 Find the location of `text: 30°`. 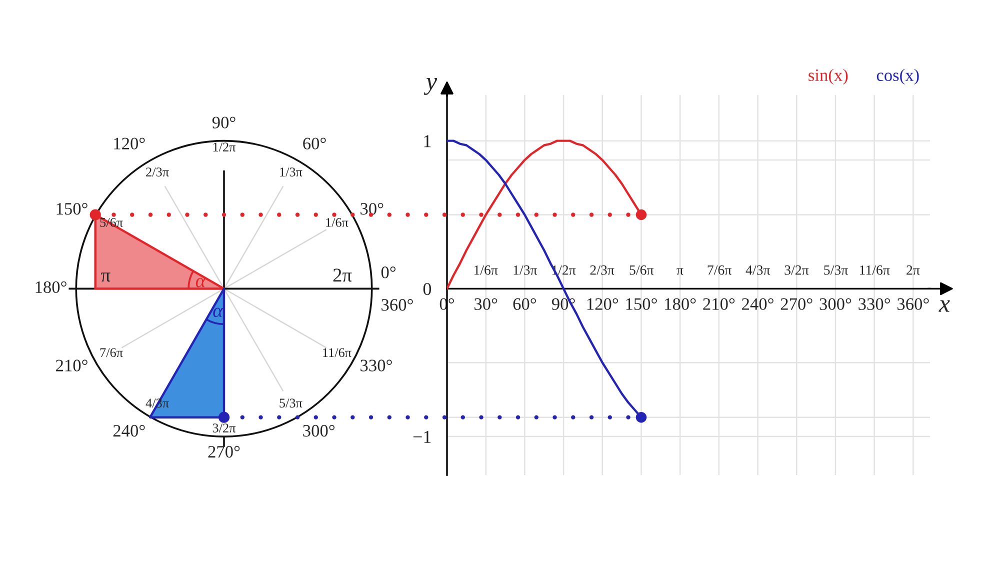

text: 30° is located at coordinates (372, 208).